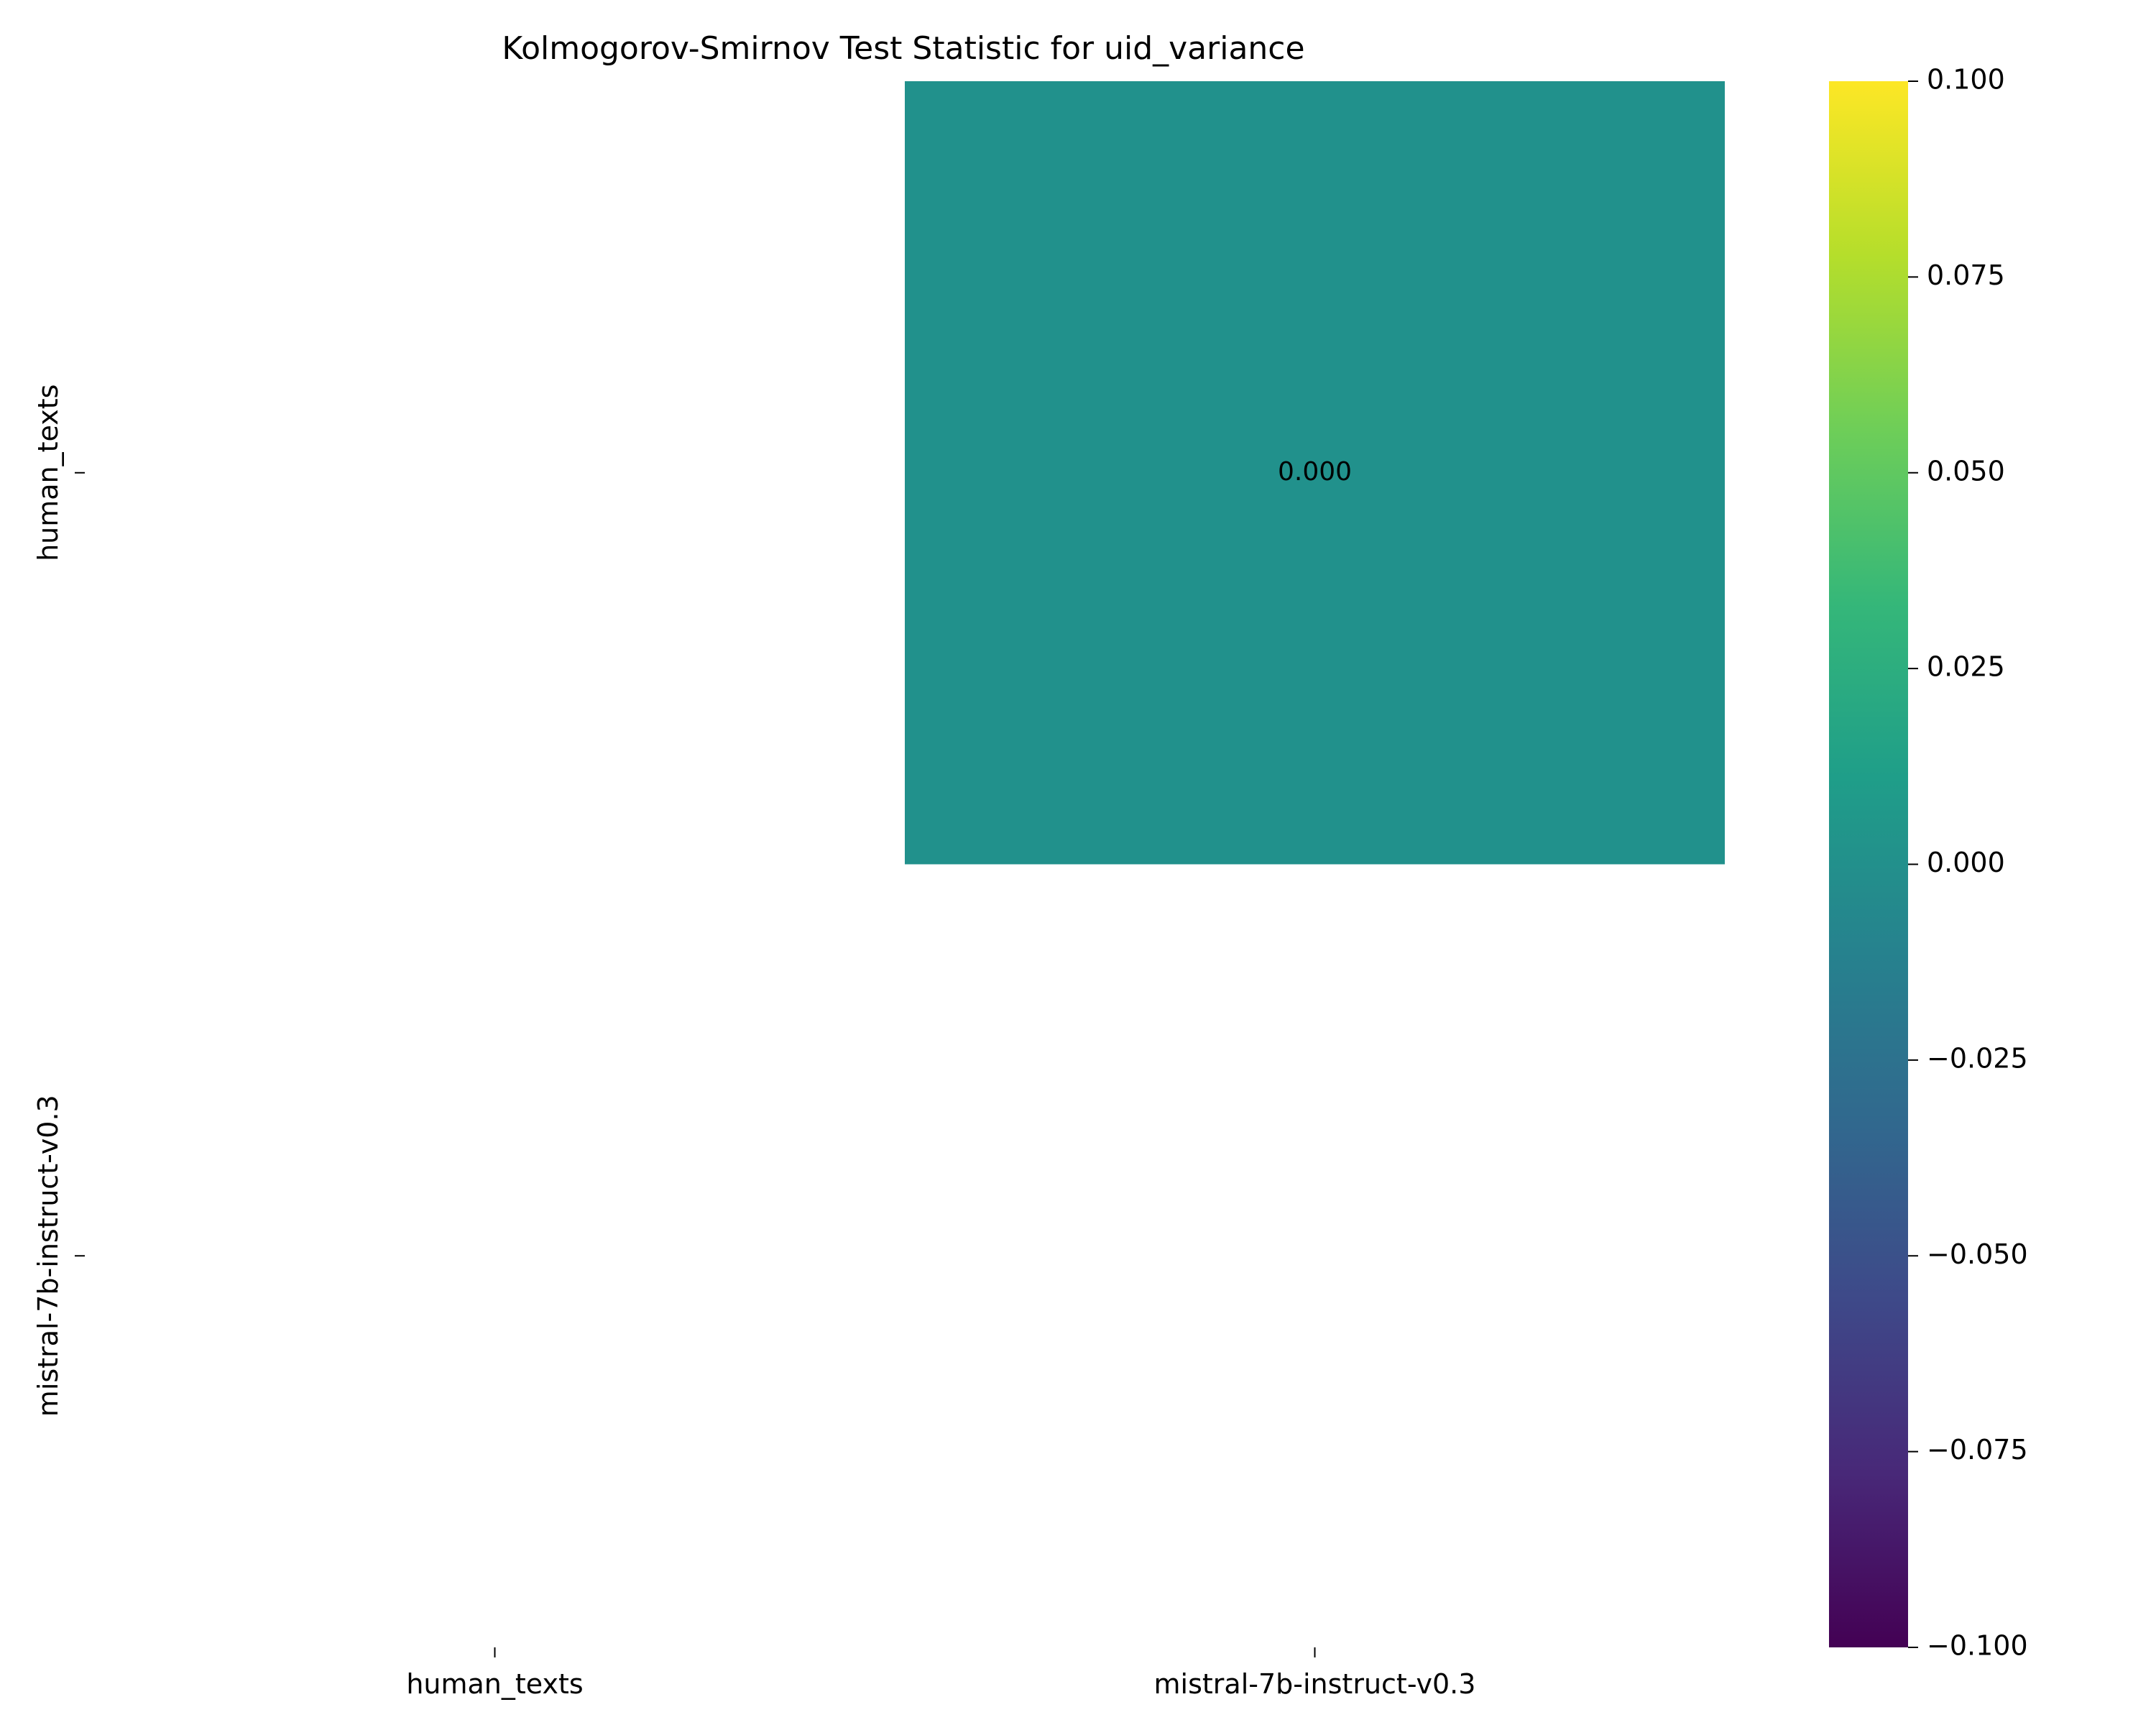  I want to click on colorbar-tick-label: −0.075, so click(1978, 1450).